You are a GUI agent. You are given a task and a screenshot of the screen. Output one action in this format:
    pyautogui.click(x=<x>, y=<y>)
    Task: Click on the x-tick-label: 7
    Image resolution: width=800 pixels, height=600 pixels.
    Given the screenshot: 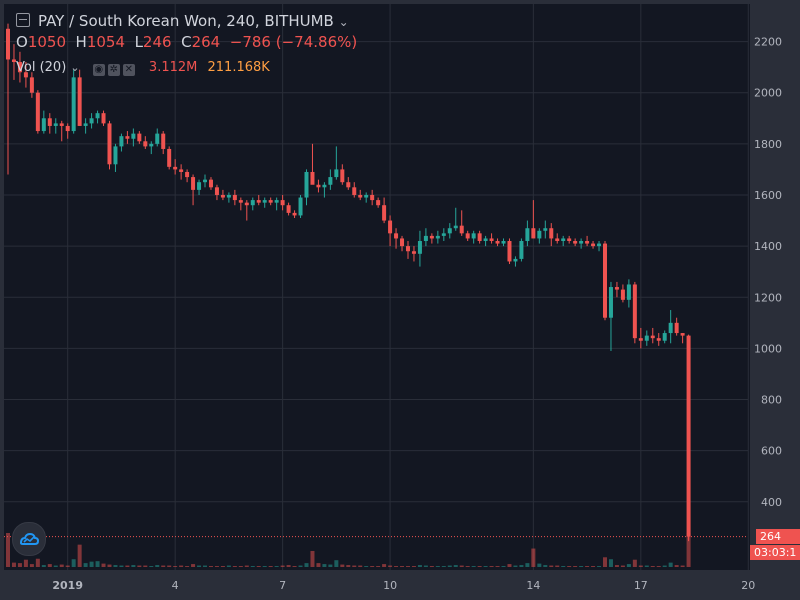 What is the action you would take?
    pyautogui.click(x=282, y=585)
    